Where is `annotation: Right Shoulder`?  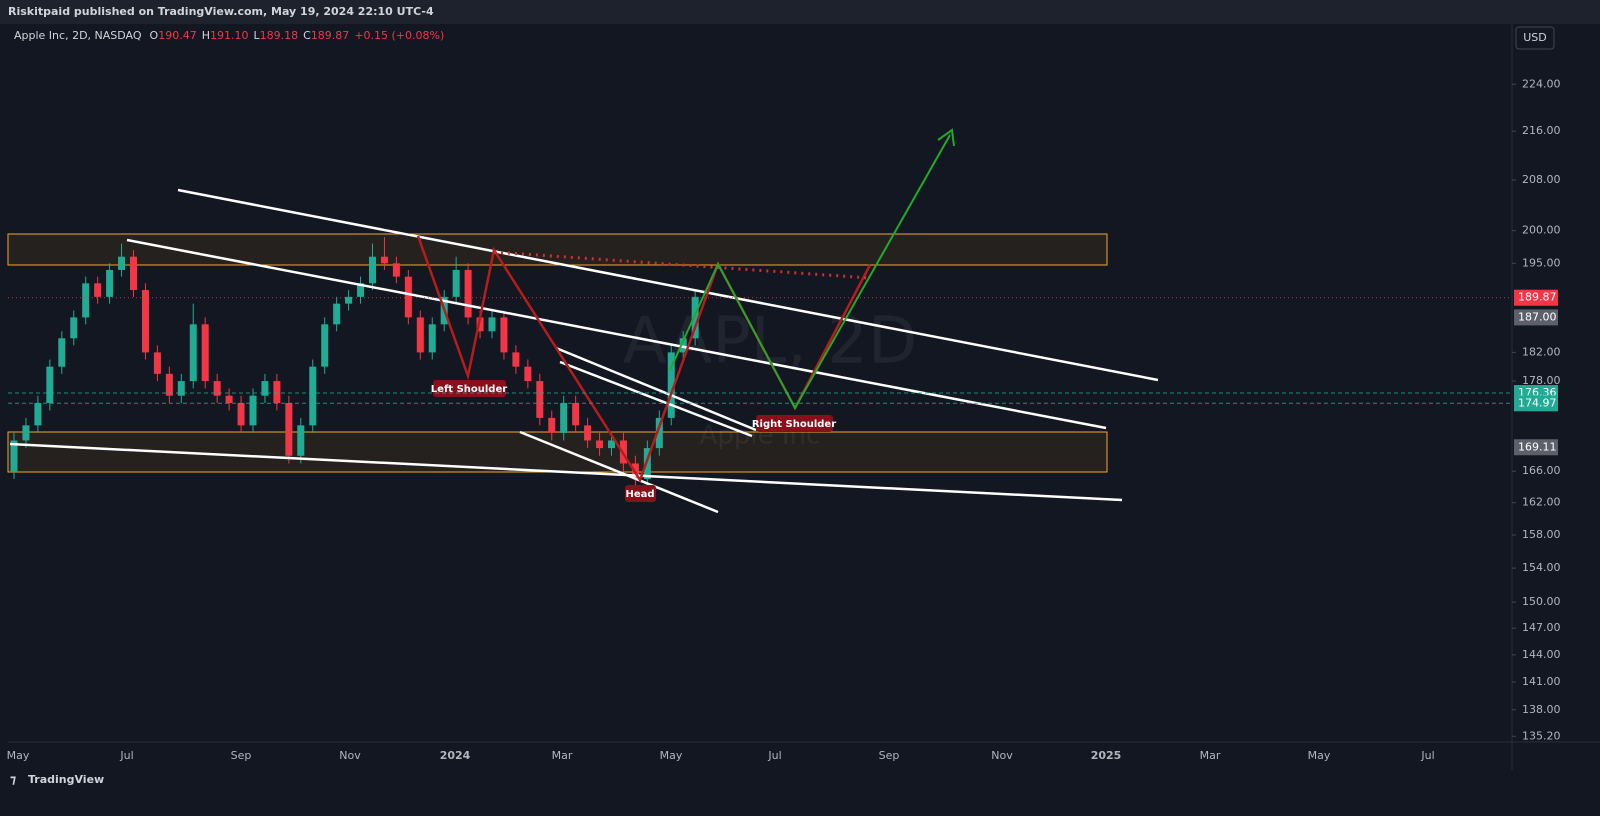 annotation: Right Shoulder is located at coordinates (794, 424).